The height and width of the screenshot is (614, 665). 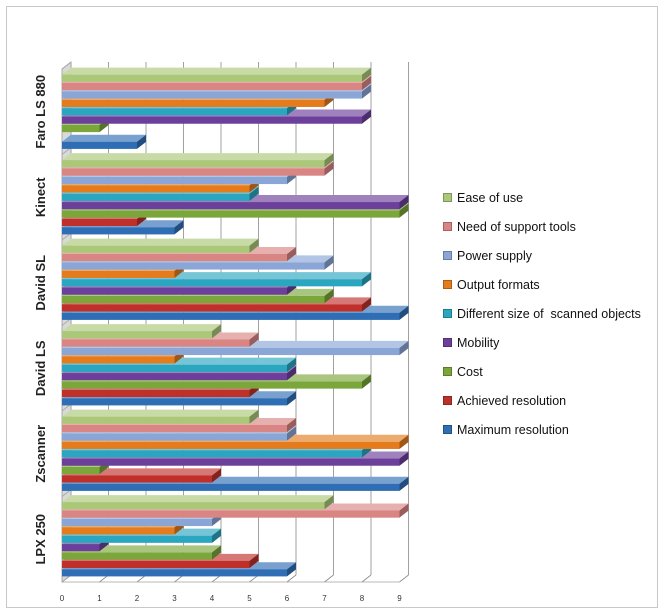 What do you see at coordinates (549, 313) in the screenshot?
I see `legend-label: Different size of scanned objects` at bounding box center [549, 313].